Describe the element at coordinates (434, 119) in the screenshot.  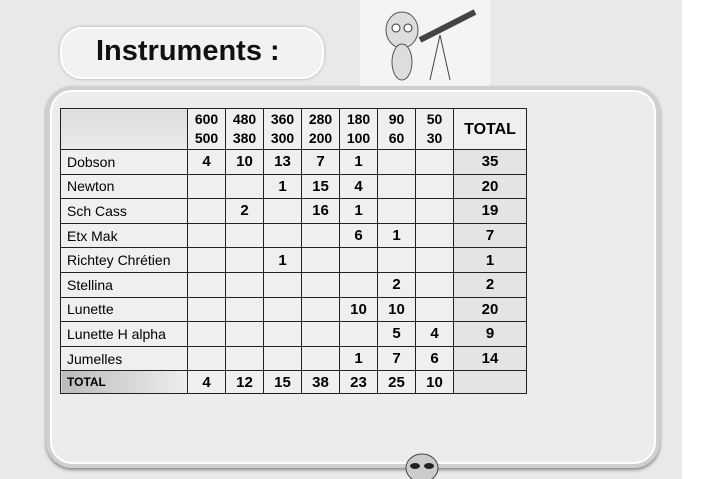
I see `range-value: 50` at that location.